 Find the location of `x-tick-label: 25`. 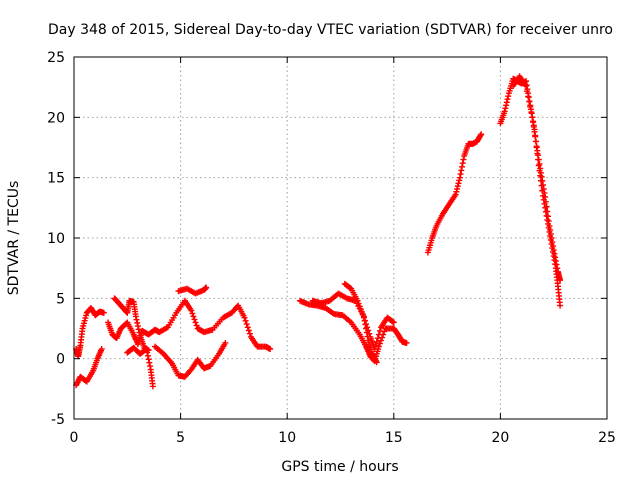

x-tick-label: 25 is located at coordinates (607, 438).